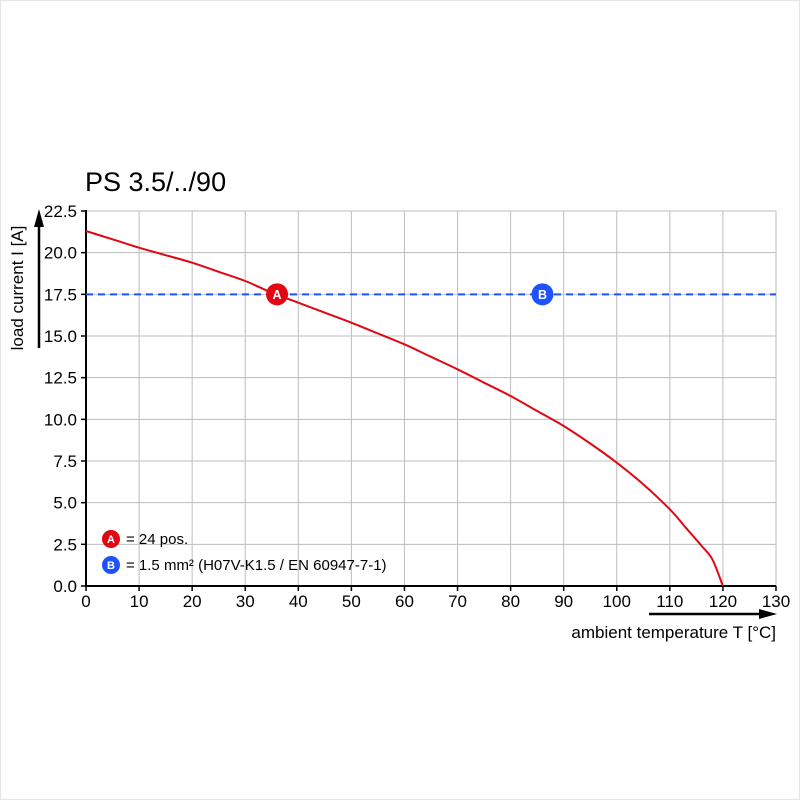 The width and height of the screenshot is (800, 801). What do you see at coordinates (60, 419) in the screenshot?
I see `y-tick-label: 10.0` at bounding box center [60, 419].